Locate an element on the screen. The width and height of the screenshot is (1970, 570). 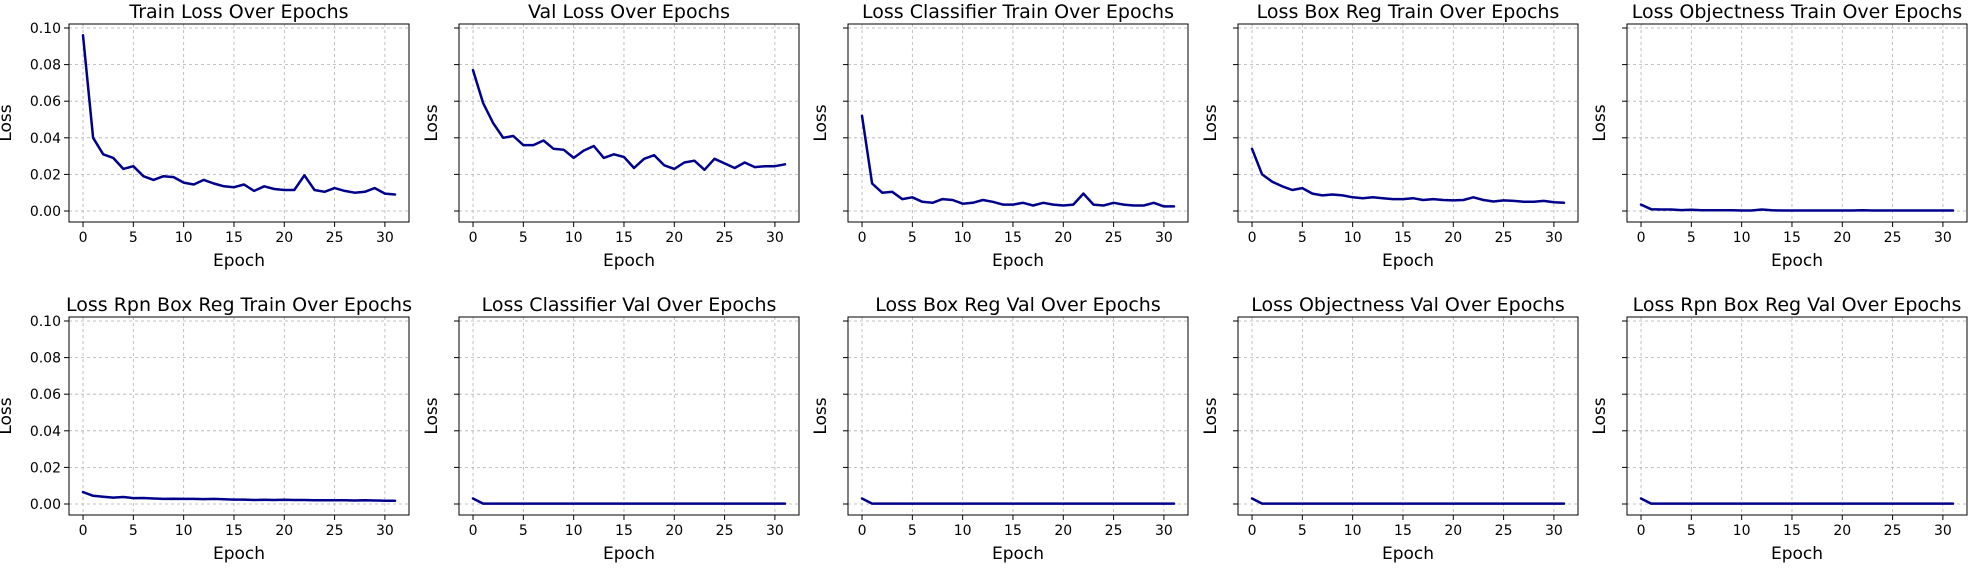
subplot-title: Loss Classifier Train Over Epochs is located at coordinates (1018, 12).